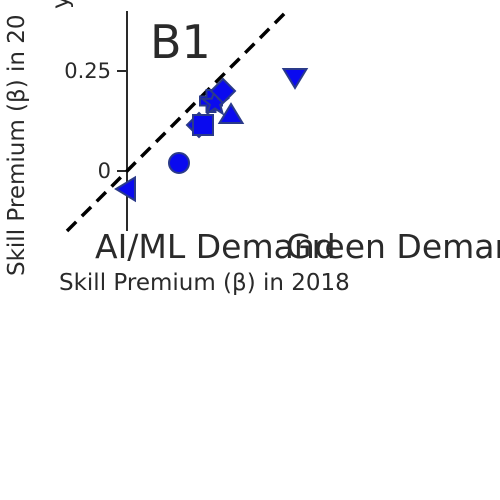  Describe the element at coordinates (215, 246) in the screenshot. I see `category-label-ai-ml: AI/ML Demand` at that location.